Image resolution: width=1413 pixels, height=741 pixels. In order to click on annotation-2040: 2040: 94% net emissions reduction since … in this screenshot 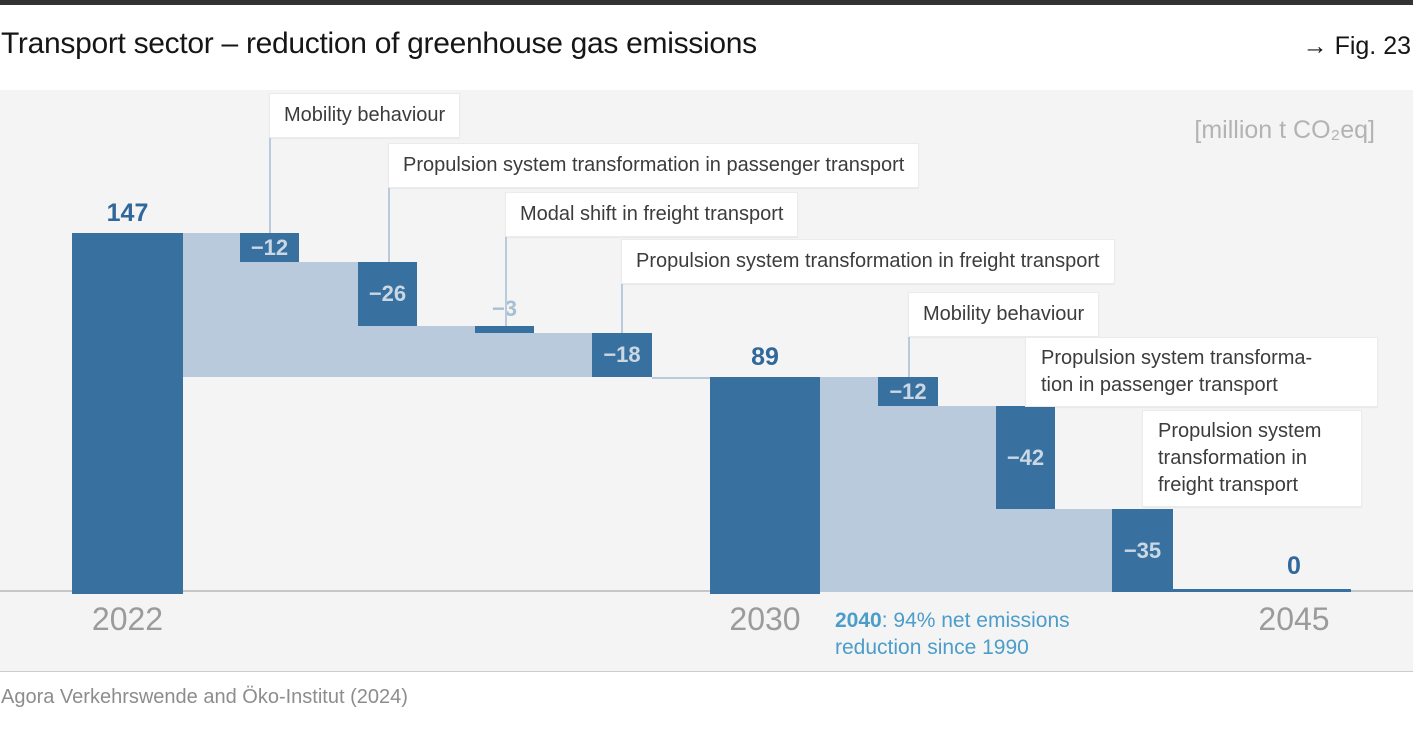, I will do `click(952, 634)`.